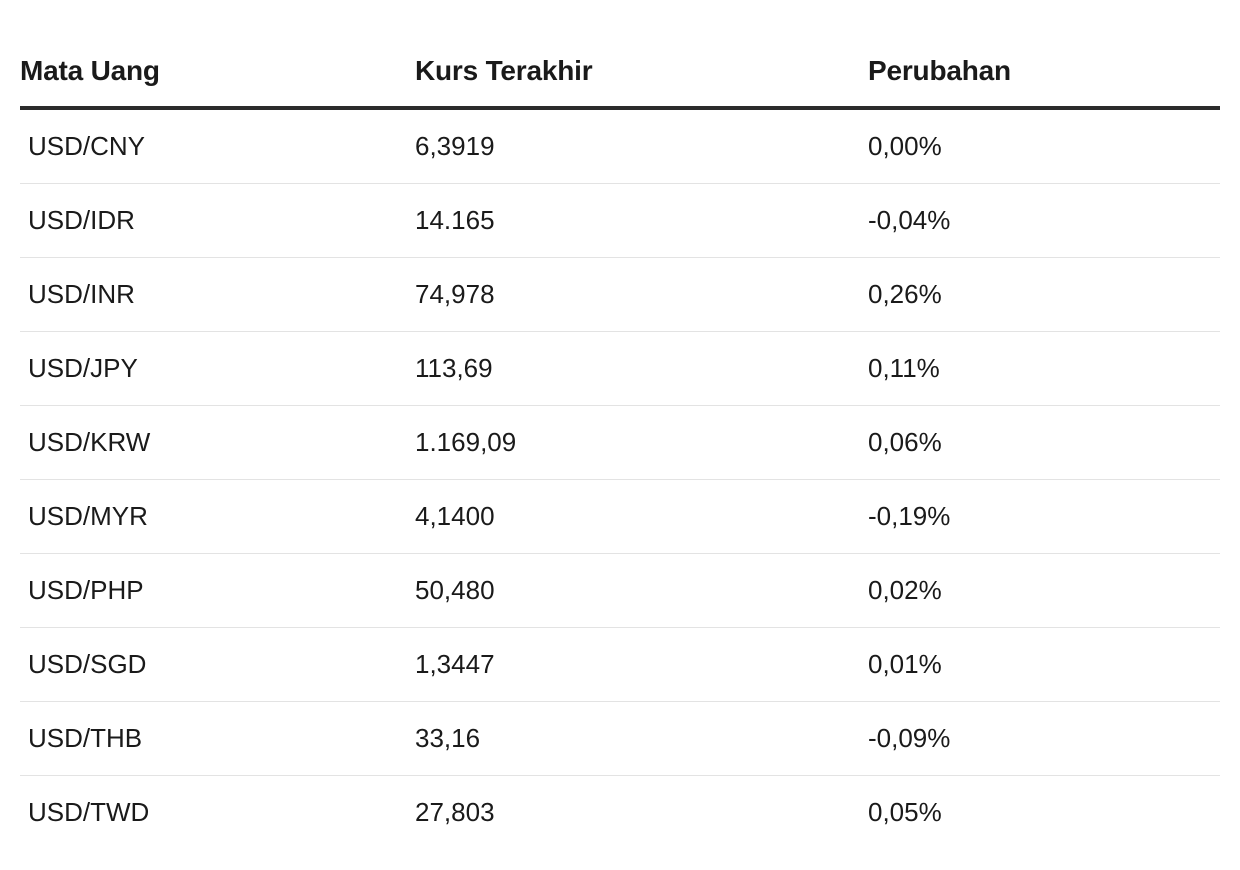  What do you see at coordinates (1044, 146) in the screenshot?
I see `change-cell: 0,00%` at bounding box center [1044, 146].